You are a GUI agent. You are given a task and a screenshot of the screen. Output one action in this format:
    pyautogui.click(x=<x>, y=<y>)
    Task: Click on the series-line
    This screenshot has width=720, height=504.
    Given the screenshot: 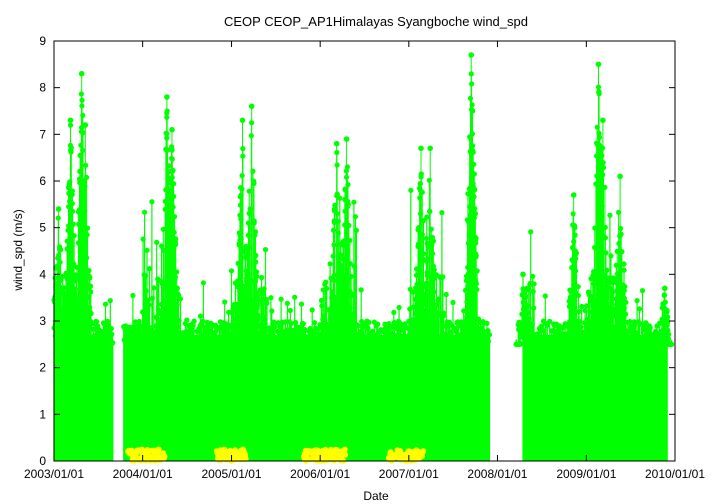 What is the action you would take?
    pyautogui.click(x=595, y=329)
    